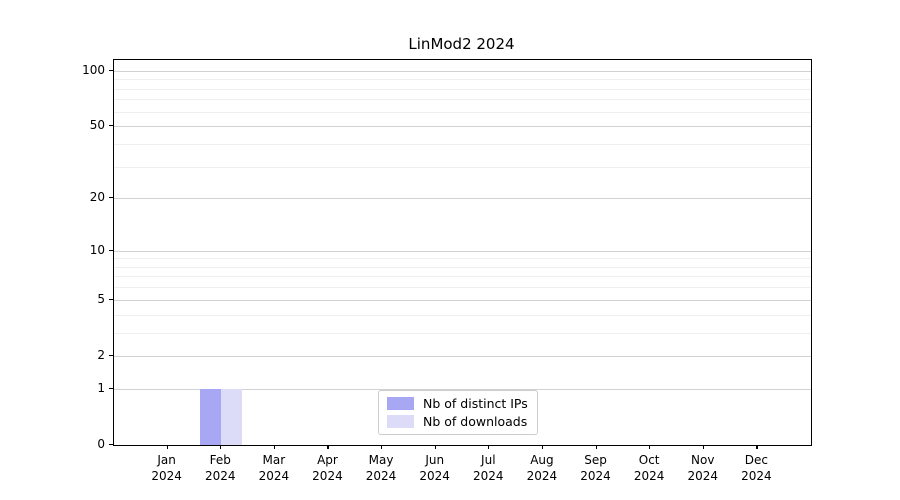  Describe the element at coordinates (475, 421) in the screenshot. I see `legend-label-downloads: Nb of downloads` at that location.